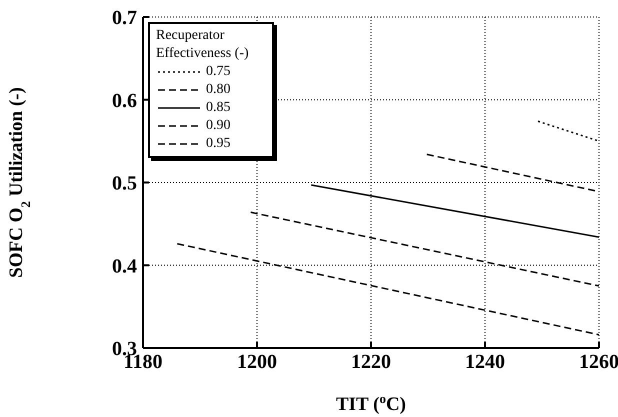 The height and width of the screenshot is (417, 618). What do you see at coordinates (124, 183) in the screenshot?
I see `y-tick-label: 0.5` at bounding box center [124, 183].